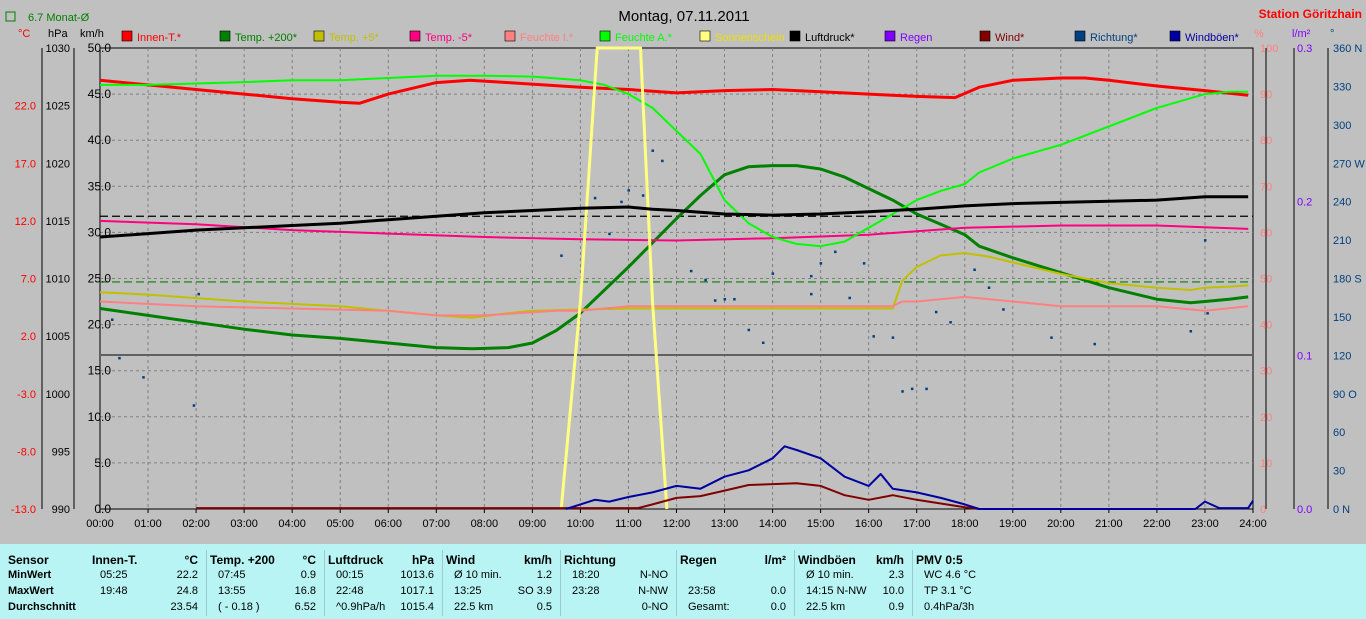 This screenshot has width=1366, height=619. I want to click on x-tick-20: 20:00, so click(1061, 524).